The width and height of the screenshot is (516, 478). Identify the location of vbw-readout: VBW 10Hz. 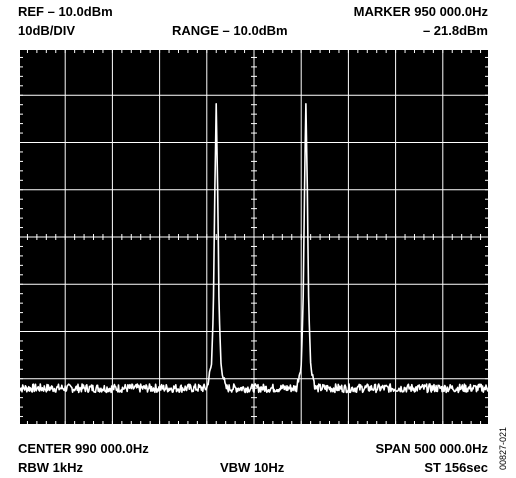
(252, 467).